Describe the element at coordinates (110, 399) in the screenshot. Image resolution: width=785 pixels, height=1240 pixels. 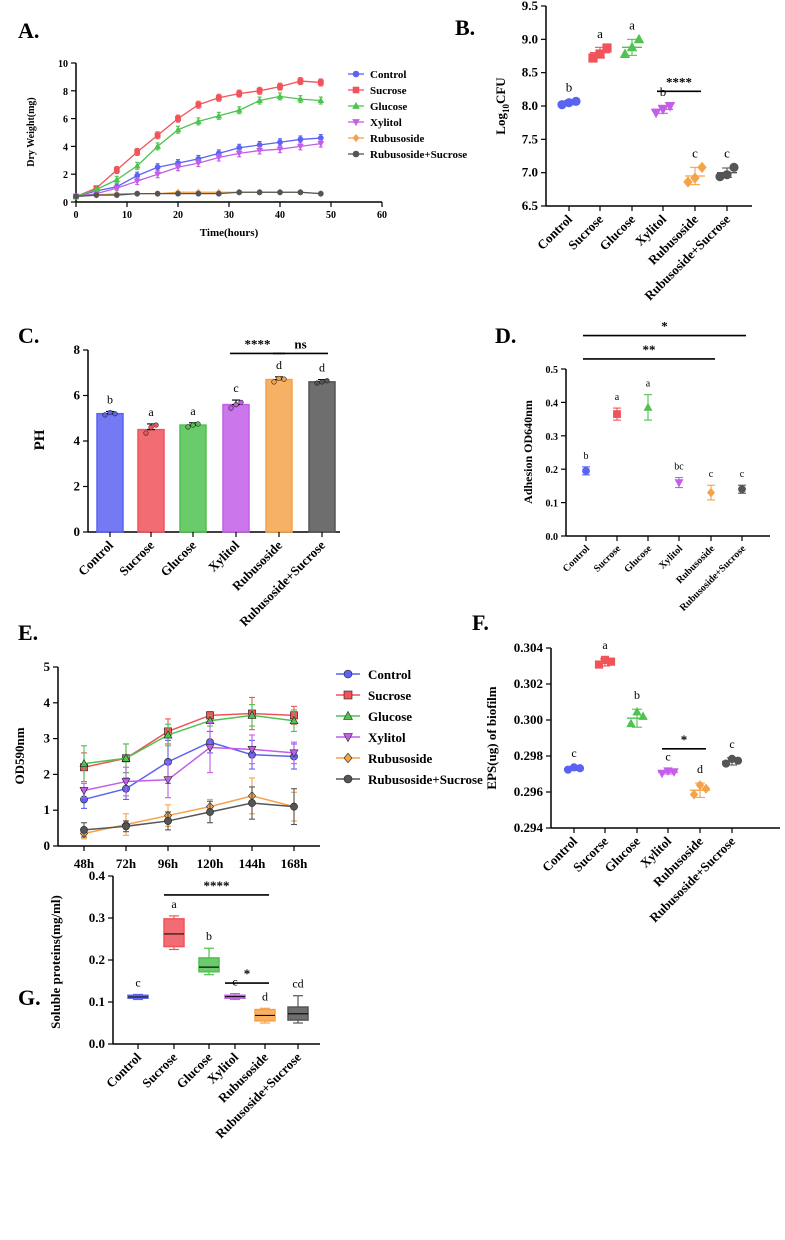
I see `panel-c-letter-label: b` at that location.